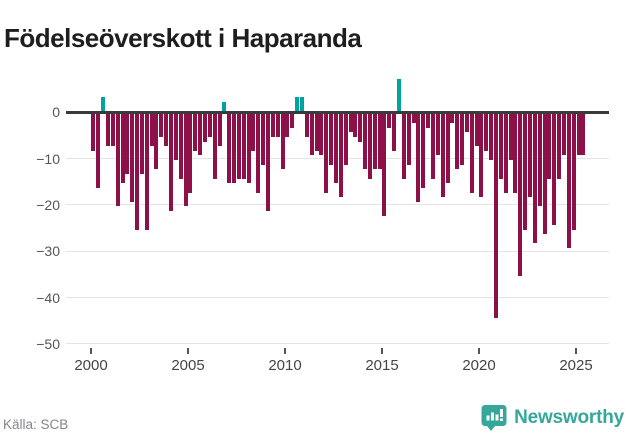 This screenshot has height=439, width=631. Describe the element at coordinates (48, 343) in the screenshot. I see `y-tick-label: −50` at that location.